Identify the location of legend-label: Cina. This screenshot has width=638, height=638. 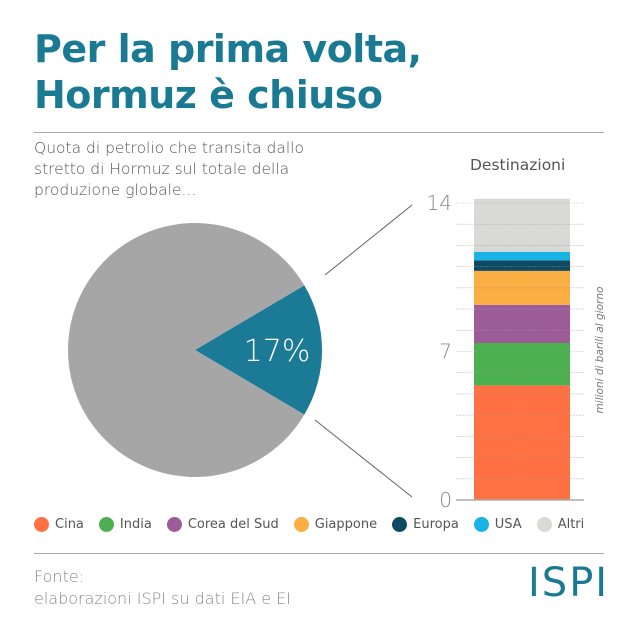
(69, 524).